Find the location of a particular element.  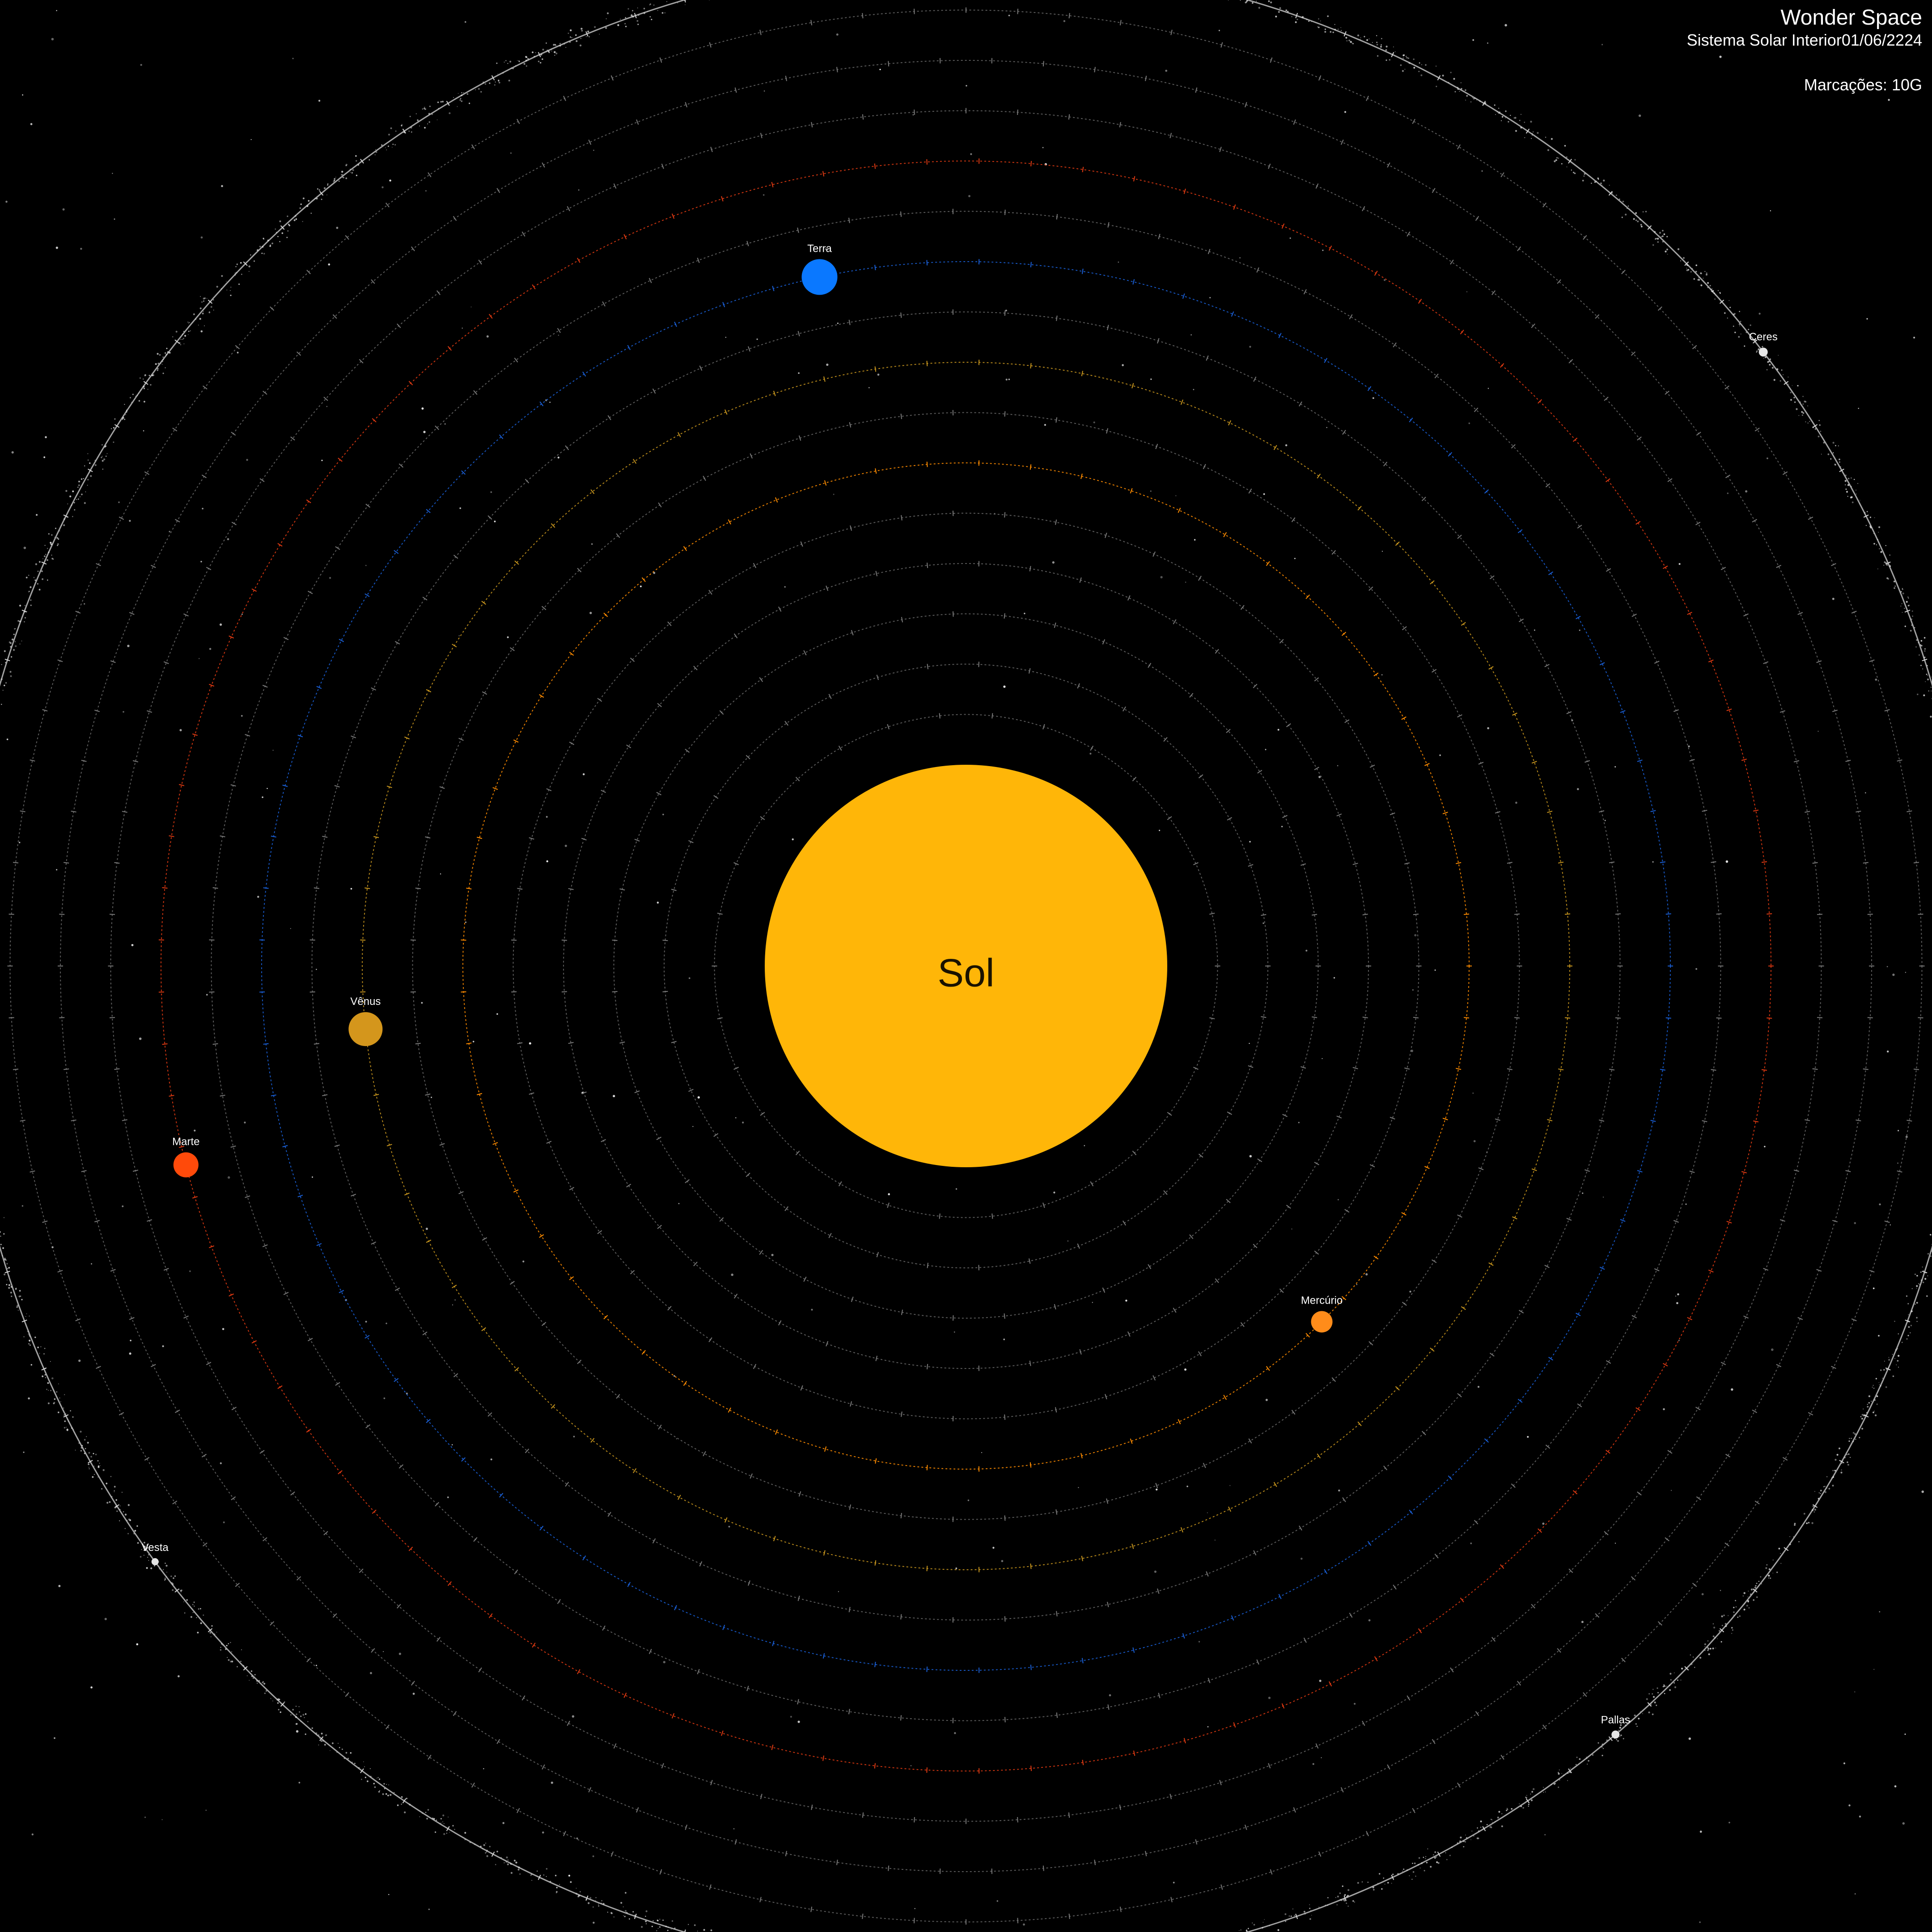

body-pallas: Pallas is located at coordinates (1615, 1726).